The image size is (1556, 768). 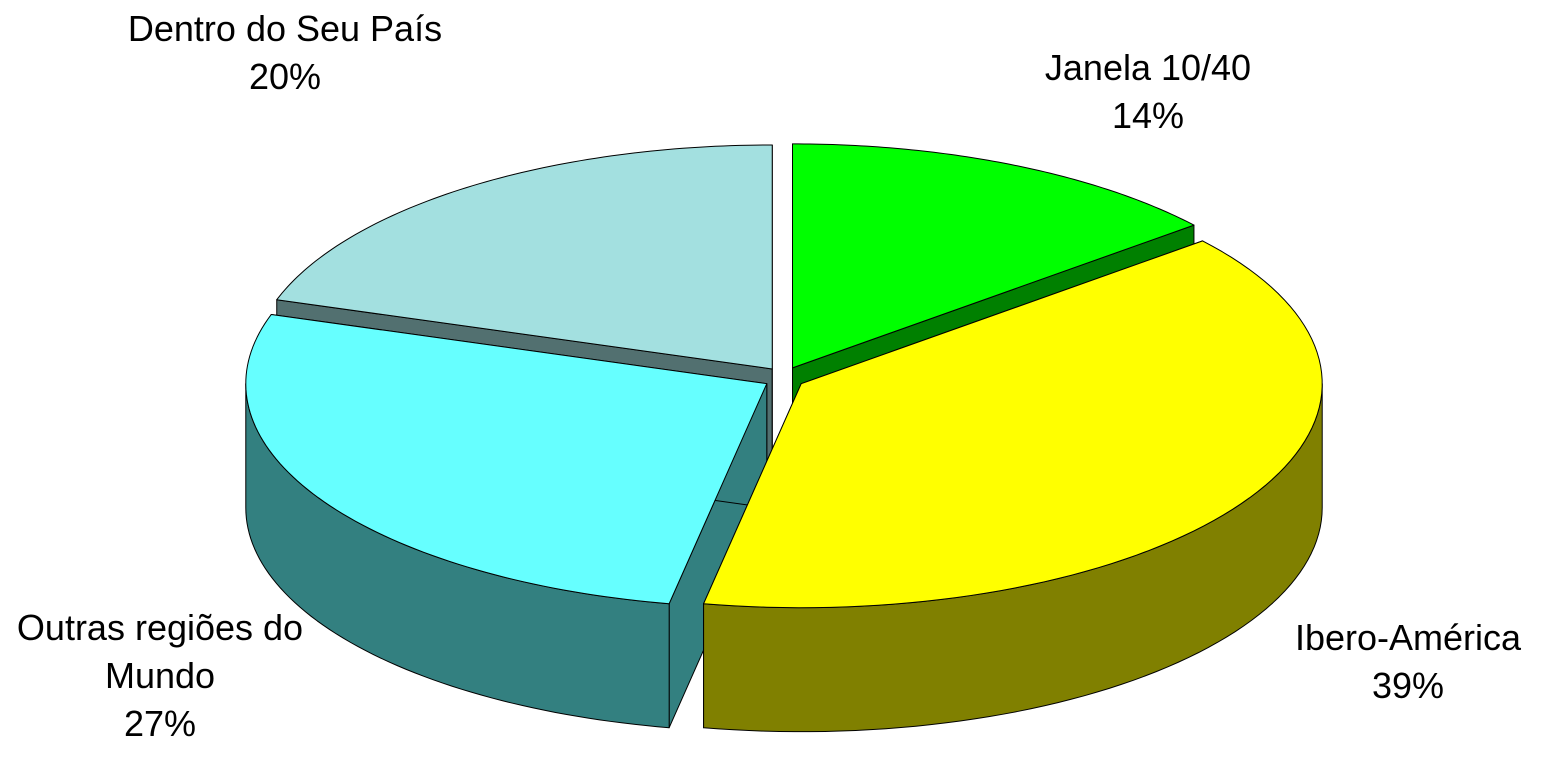 What do you see at coordinates (1148, 67) in the screenshot?
I see `category-label: Janela 10/40` at bounding box center [1148, 67].